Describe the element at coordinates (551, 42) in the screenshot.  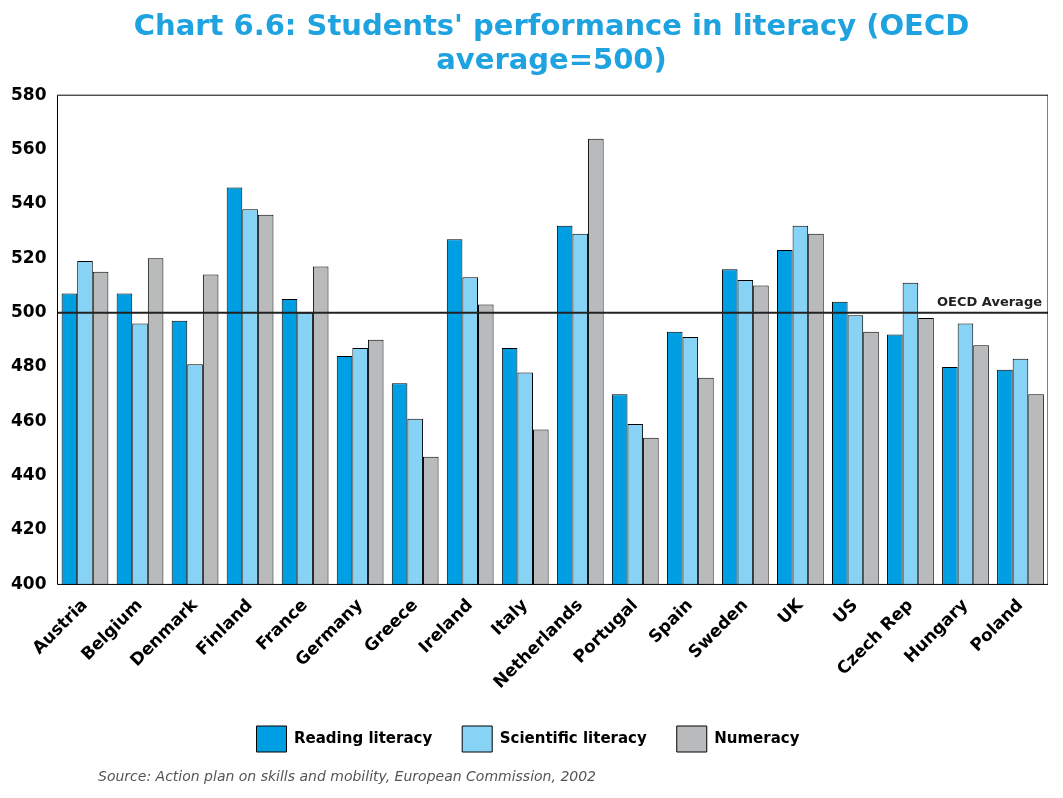
I see `chart-title: Chart 6.6: Students' performance in literacy (OECD average=500)` at that location.